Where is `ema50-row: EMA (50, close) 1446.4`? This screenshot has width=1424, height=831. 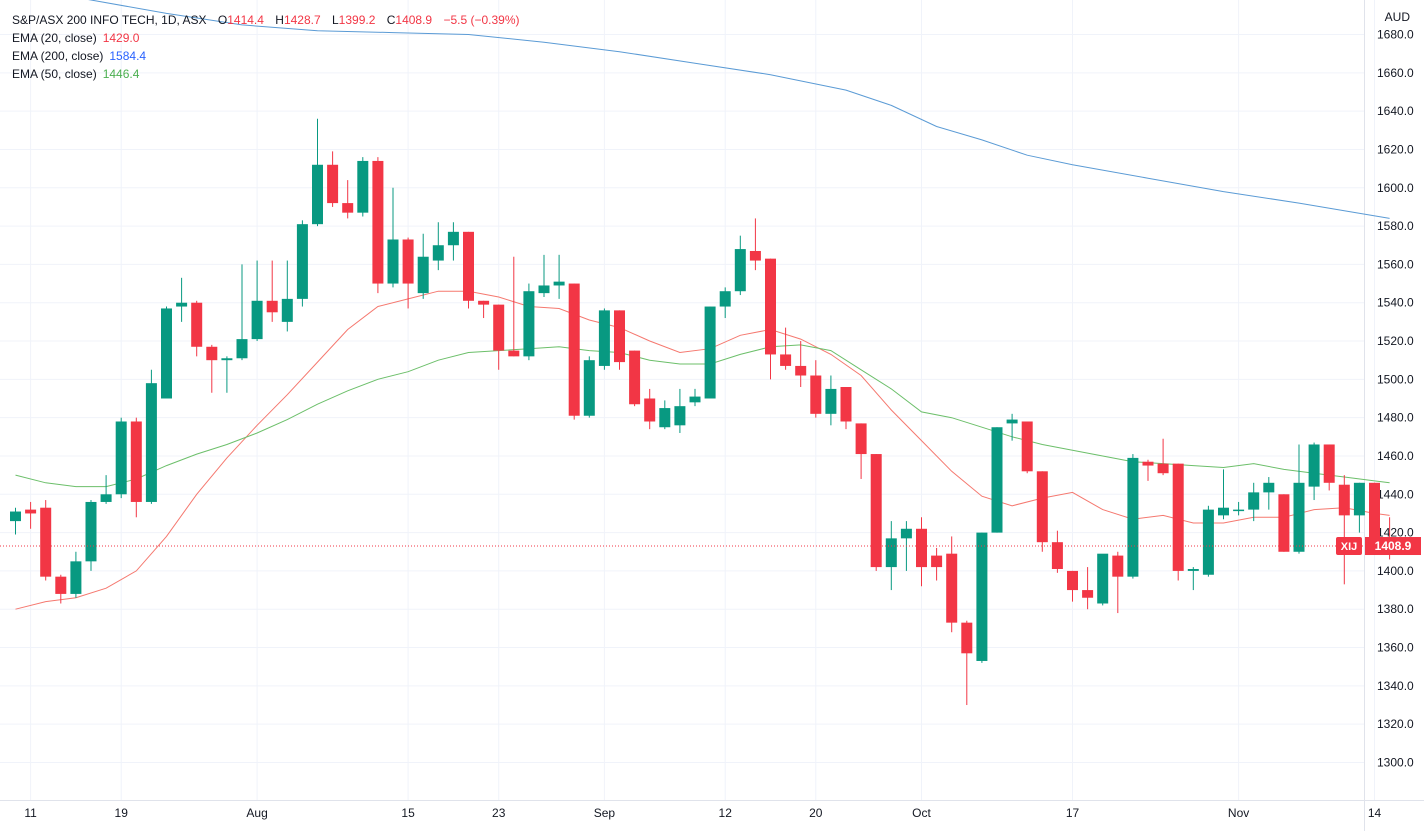
ema50-row: EMA (50, close) 1446.4 is located at coordinates (266, 74).